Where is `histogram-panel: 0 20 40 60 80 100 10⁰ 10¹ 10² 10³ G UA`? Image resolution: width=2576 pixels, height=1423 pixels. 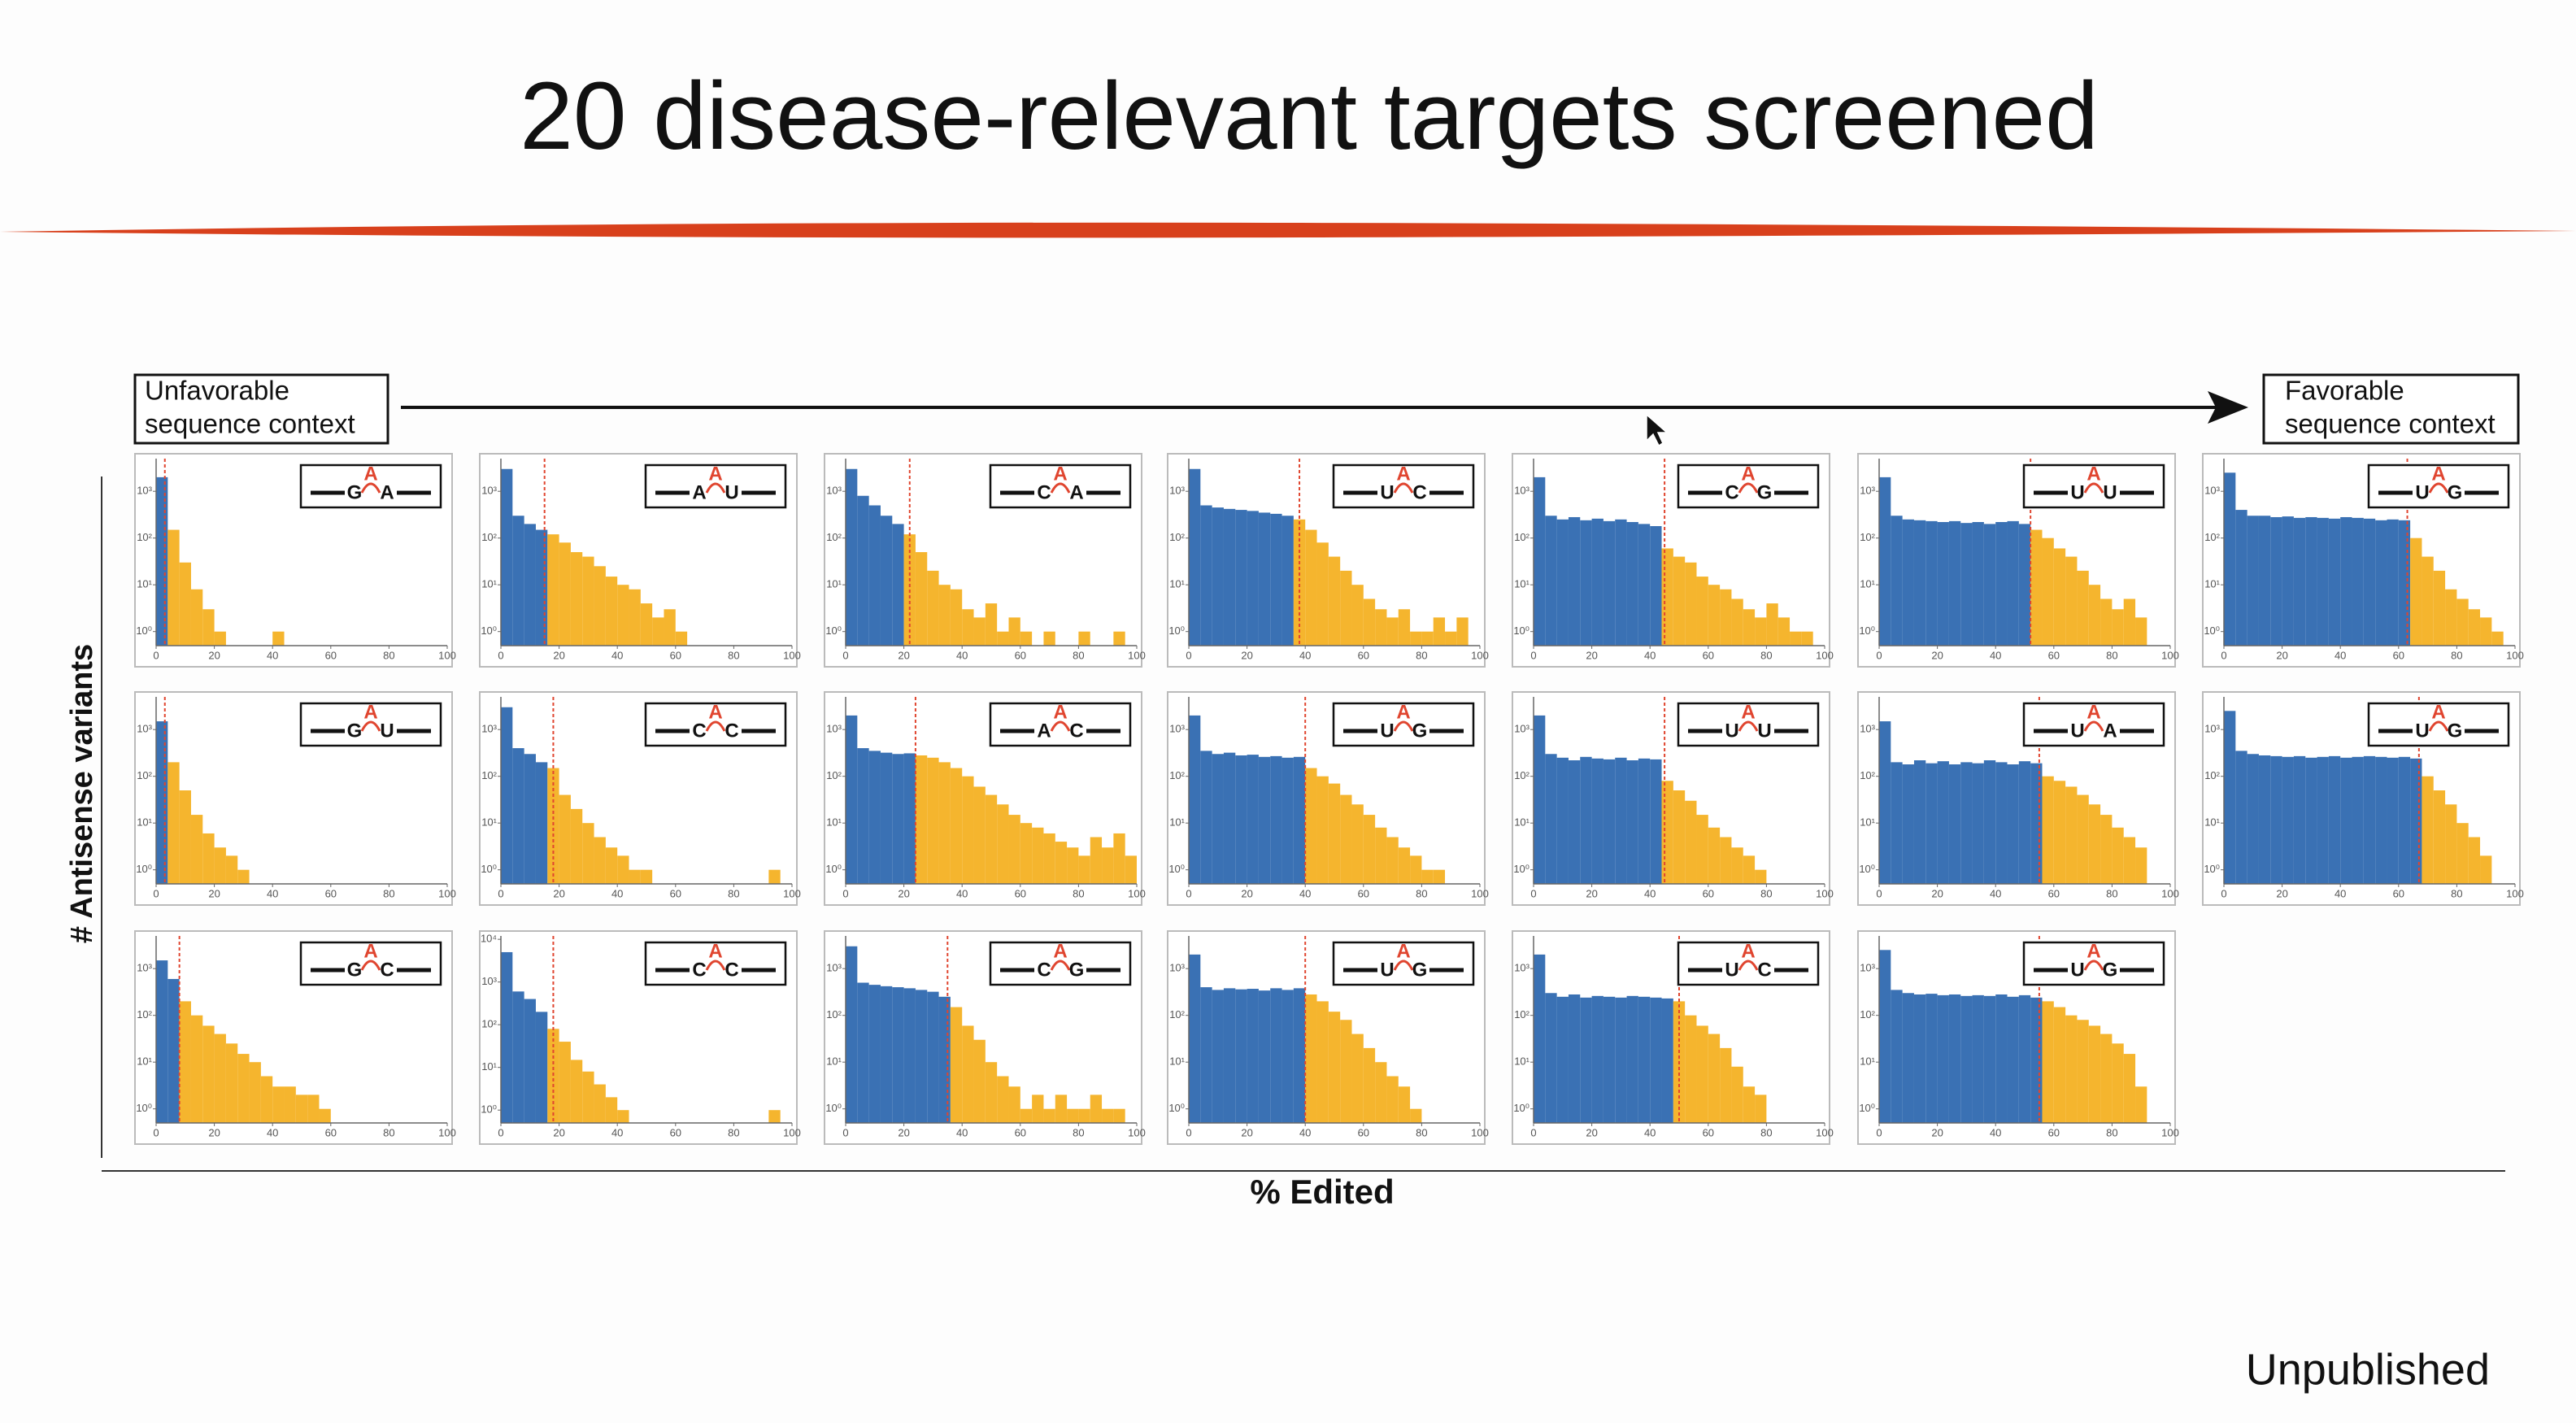 histogram-panel: 0 20 40 60 80 100 10⁰ 10¹ 10² 10³ G UA is located at coordinates (295, 798).